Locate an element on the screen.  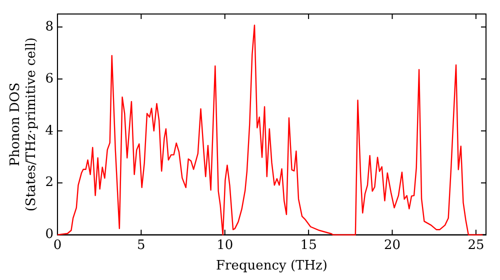
x-tick-label: 5 is located at coordinates (141, 245).